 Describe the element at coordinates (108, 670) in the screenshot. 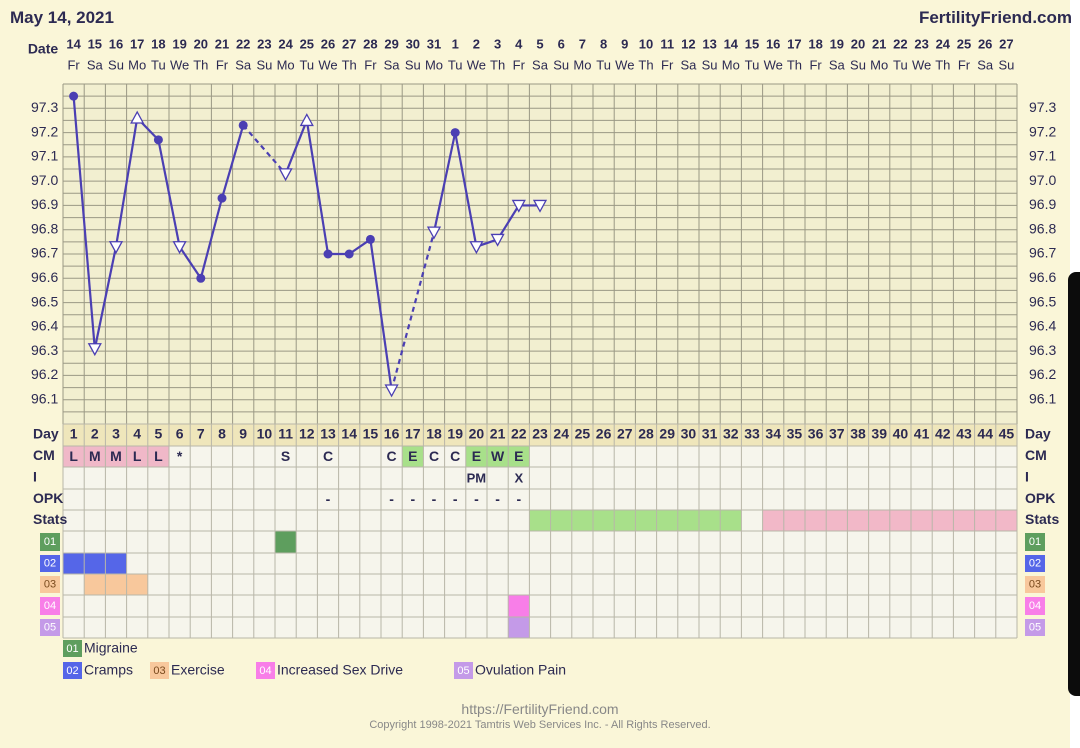

I see `legend-label: Cramps` at that location.